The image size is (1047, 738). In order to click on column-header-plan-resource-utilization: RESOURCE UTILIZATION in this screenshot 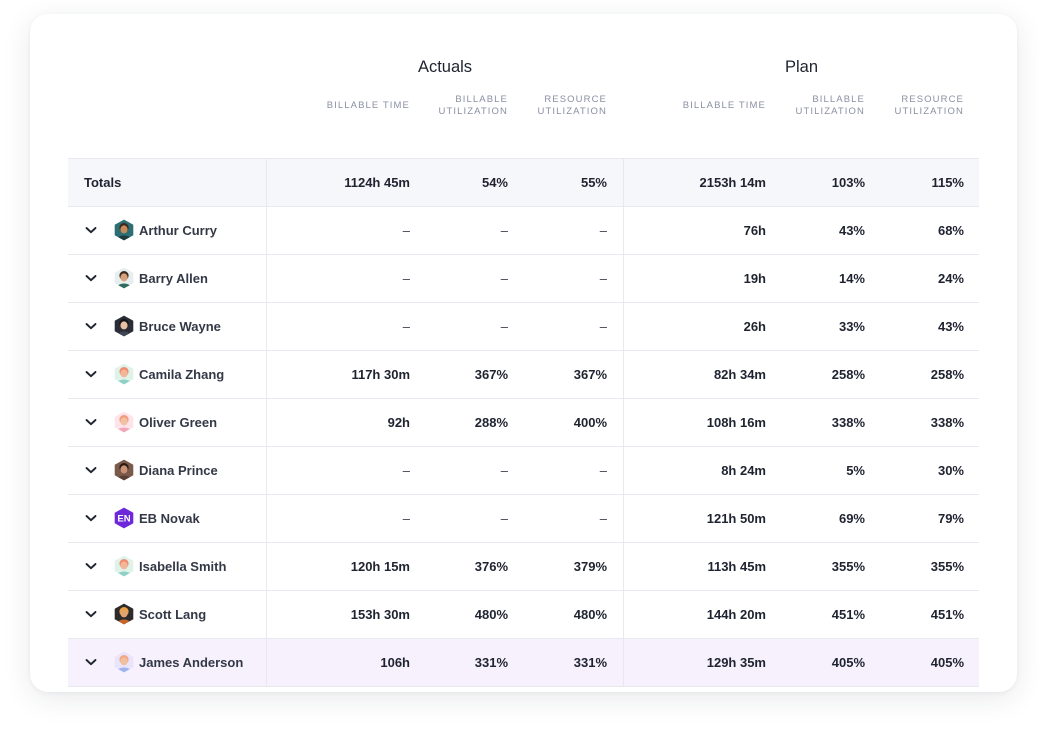, I will do `click(914, 106)`.